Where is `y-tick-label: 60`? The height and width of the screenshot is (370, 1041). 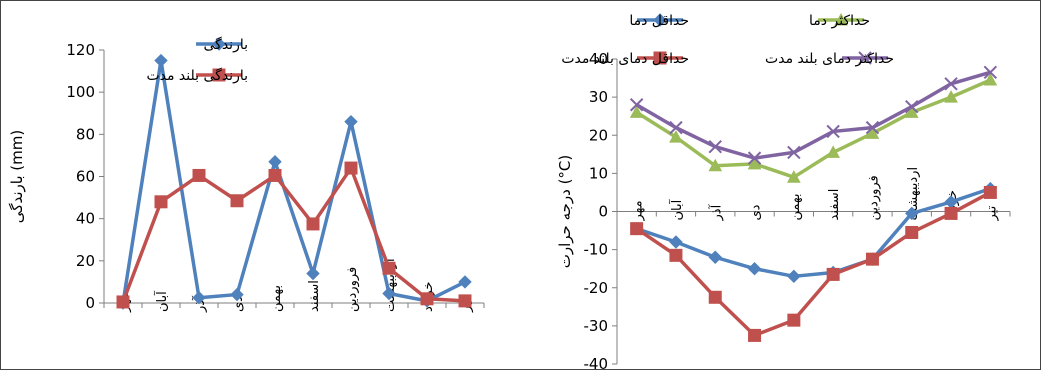 y-tick-label: 60 is located at coordinates (85, 177).